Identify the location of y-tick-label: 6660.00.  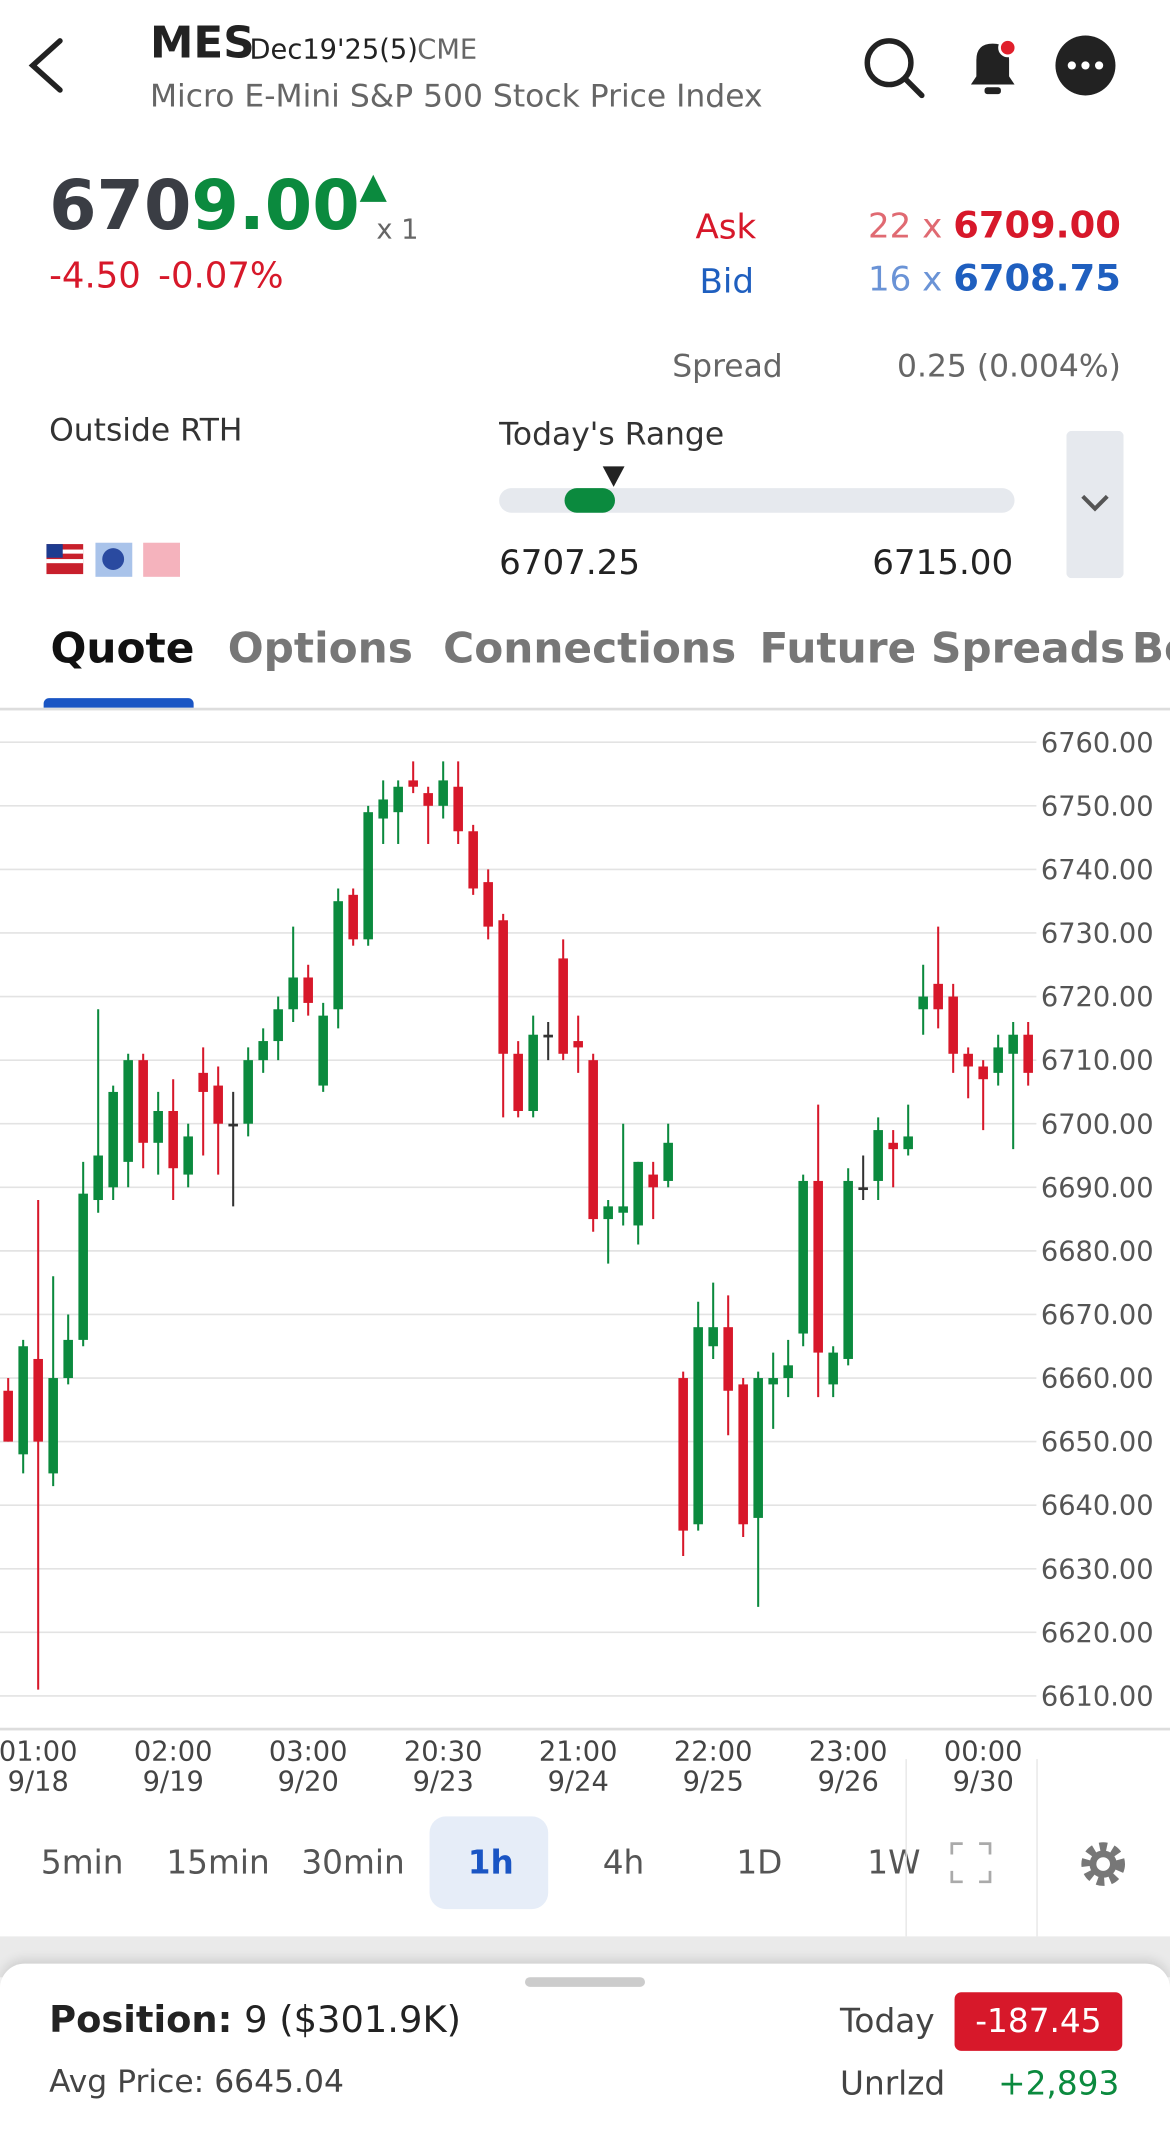
(1097, 1379).